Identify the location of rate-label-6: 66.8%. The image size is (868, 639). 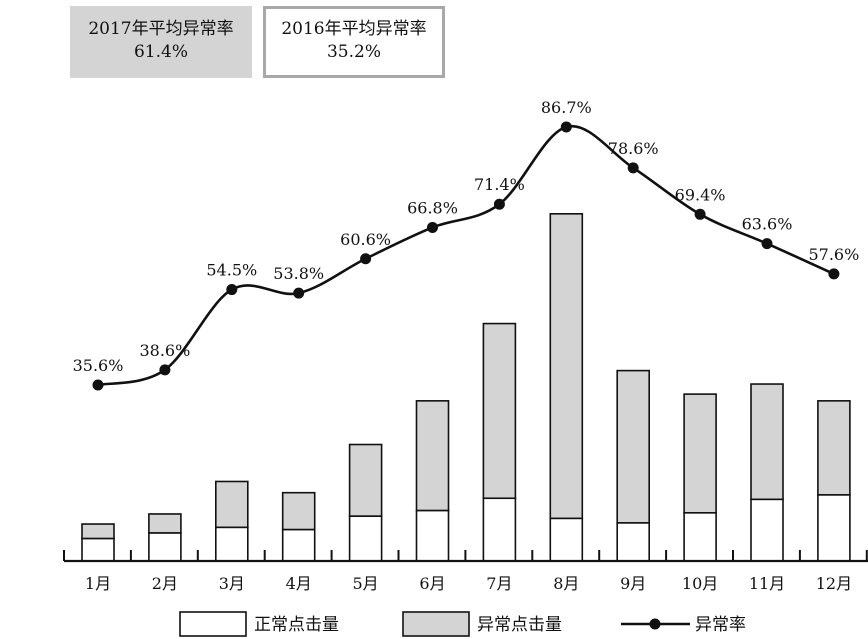
(432, 207).